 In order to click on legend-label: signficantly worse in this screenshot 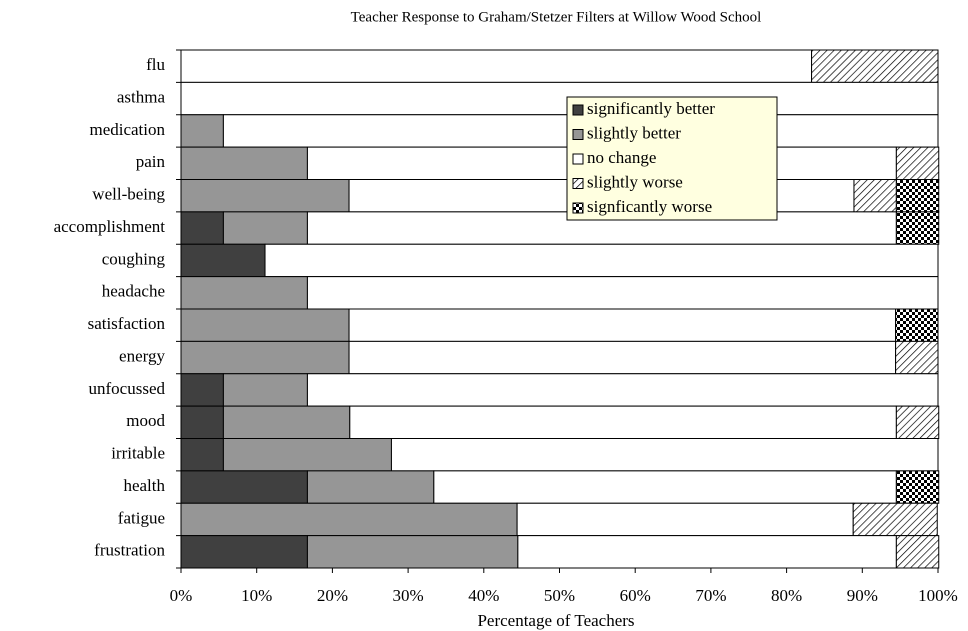, I will do `click(649, 206)`.